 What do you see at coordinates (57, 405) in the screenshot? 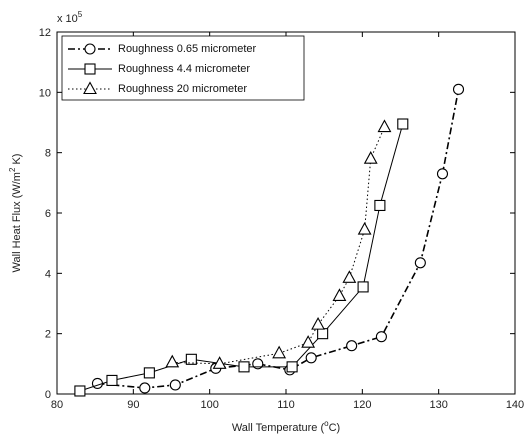
I see `x-tick-label: 80` at bounding box center [57, 405].